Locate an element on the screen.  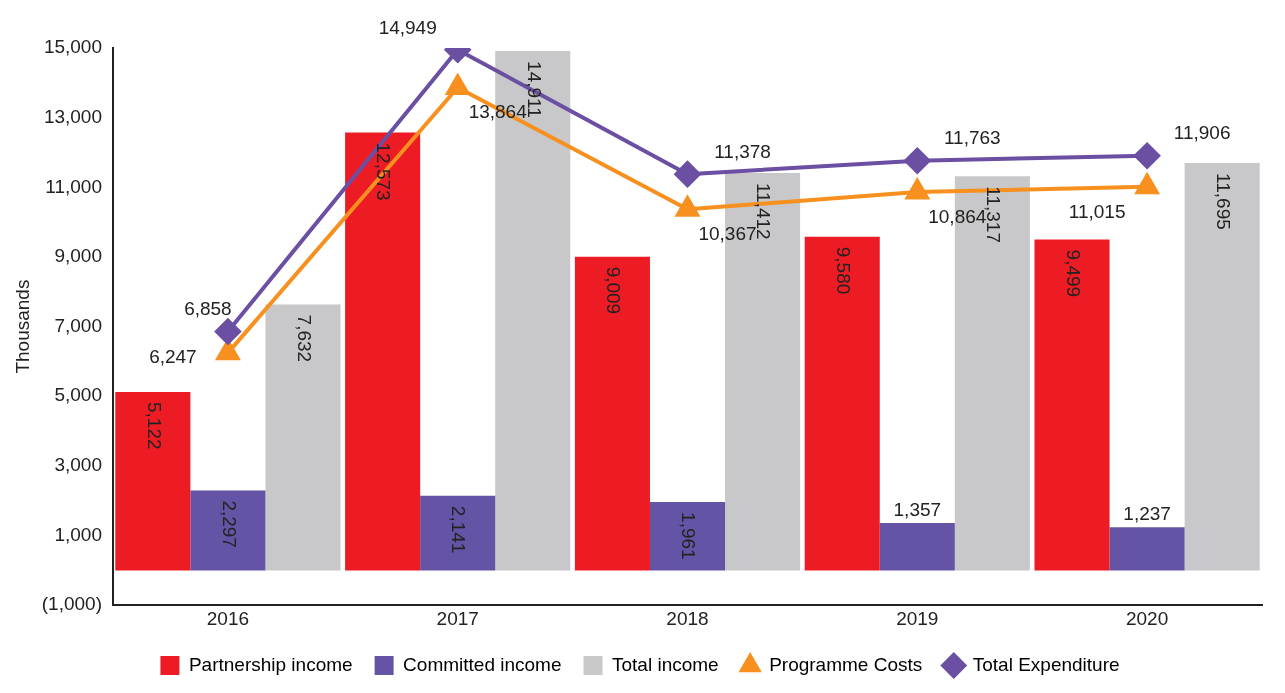
x-tick-label: 2019 is located at coordinates (917, 618).